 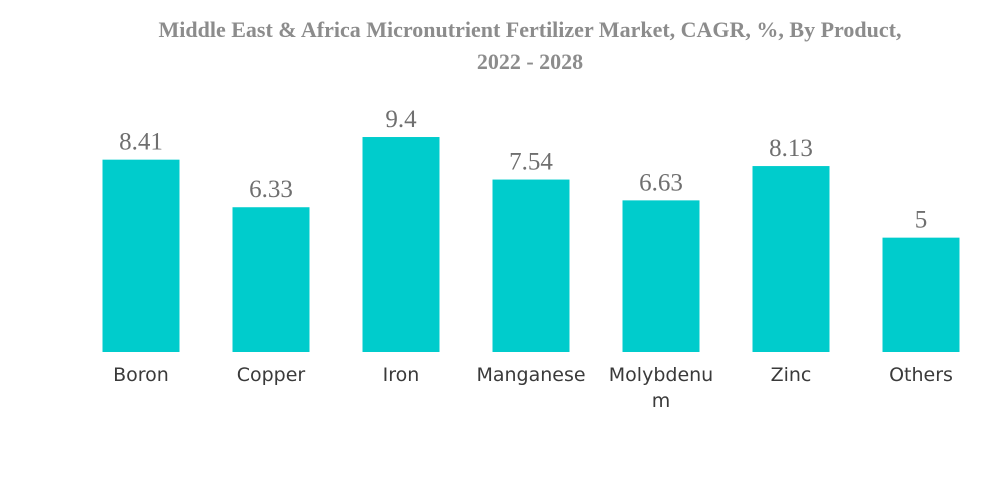 What do you see at coordinates (141, 255) in the screenshot?
I see `bar-boron` at bounding box center [141, 255].